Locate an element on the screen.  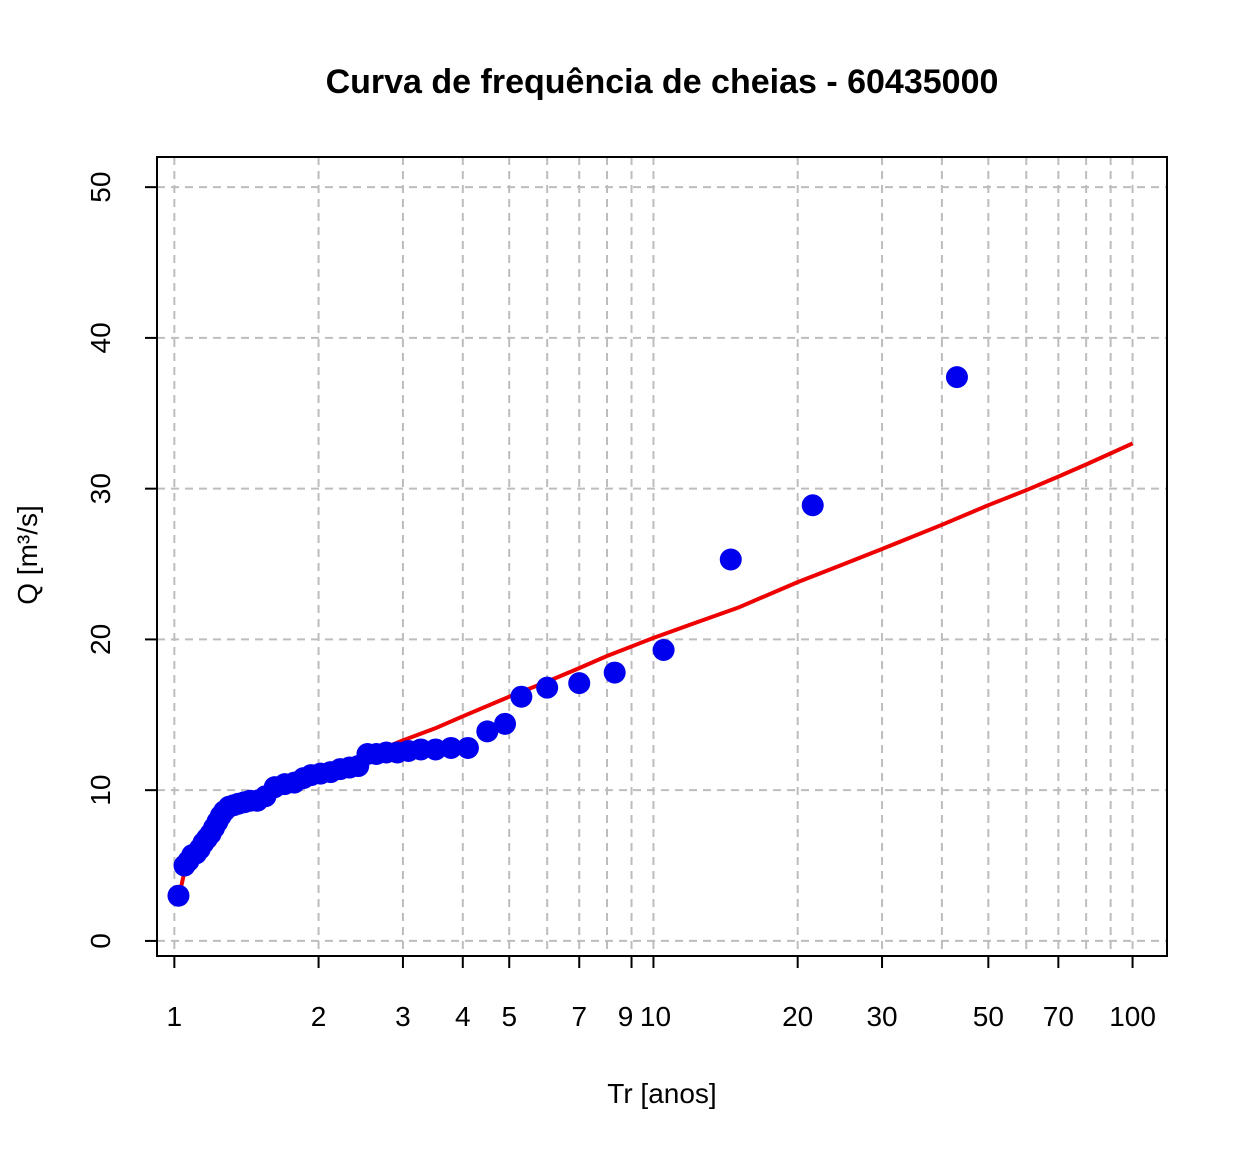
y-axis-label: Q [m³/s] is located at coordinates (27, 555).